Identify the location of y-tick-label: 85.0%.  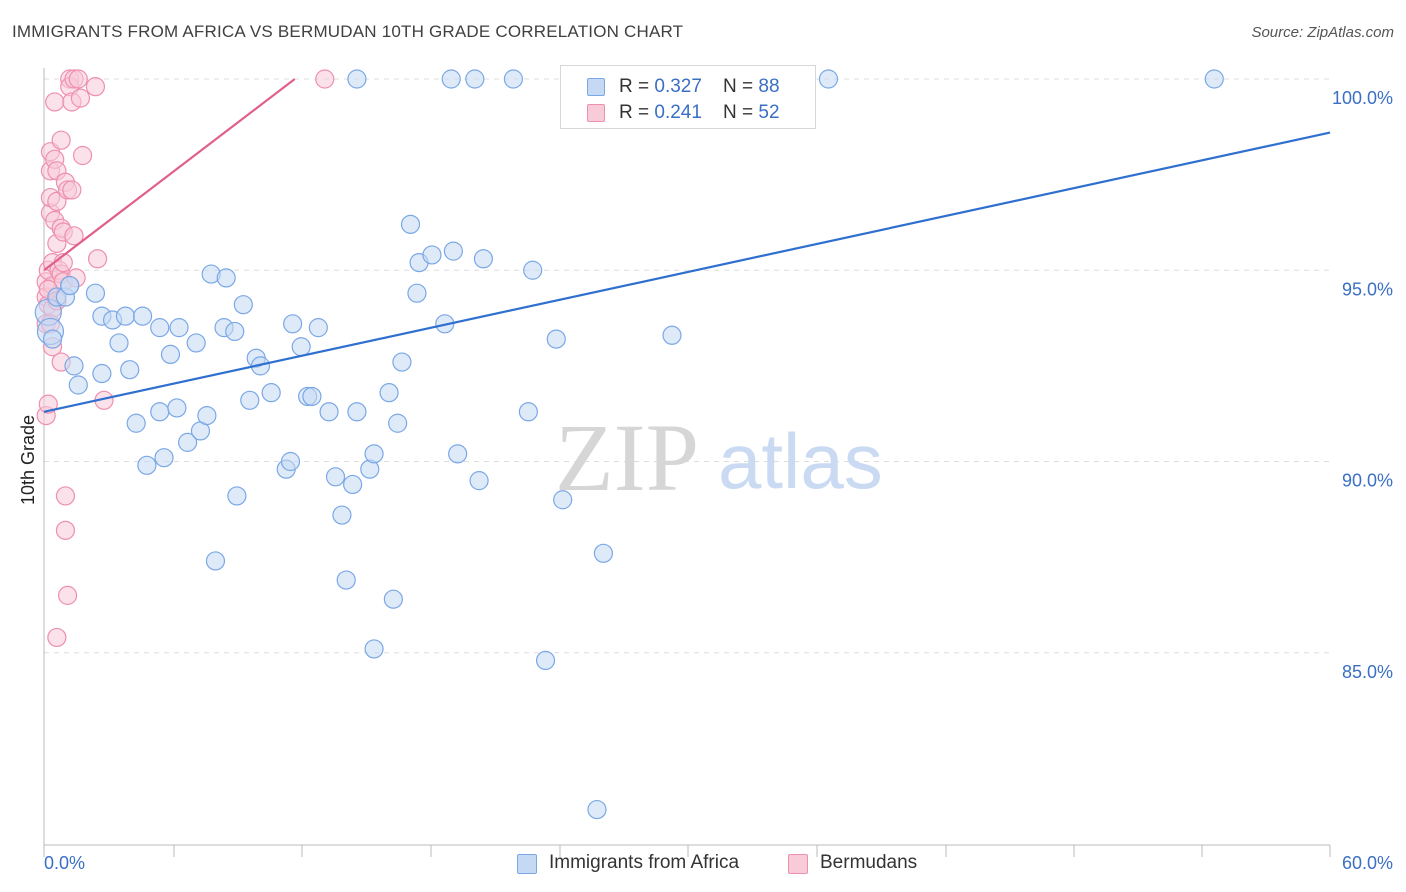
(1367, 672).